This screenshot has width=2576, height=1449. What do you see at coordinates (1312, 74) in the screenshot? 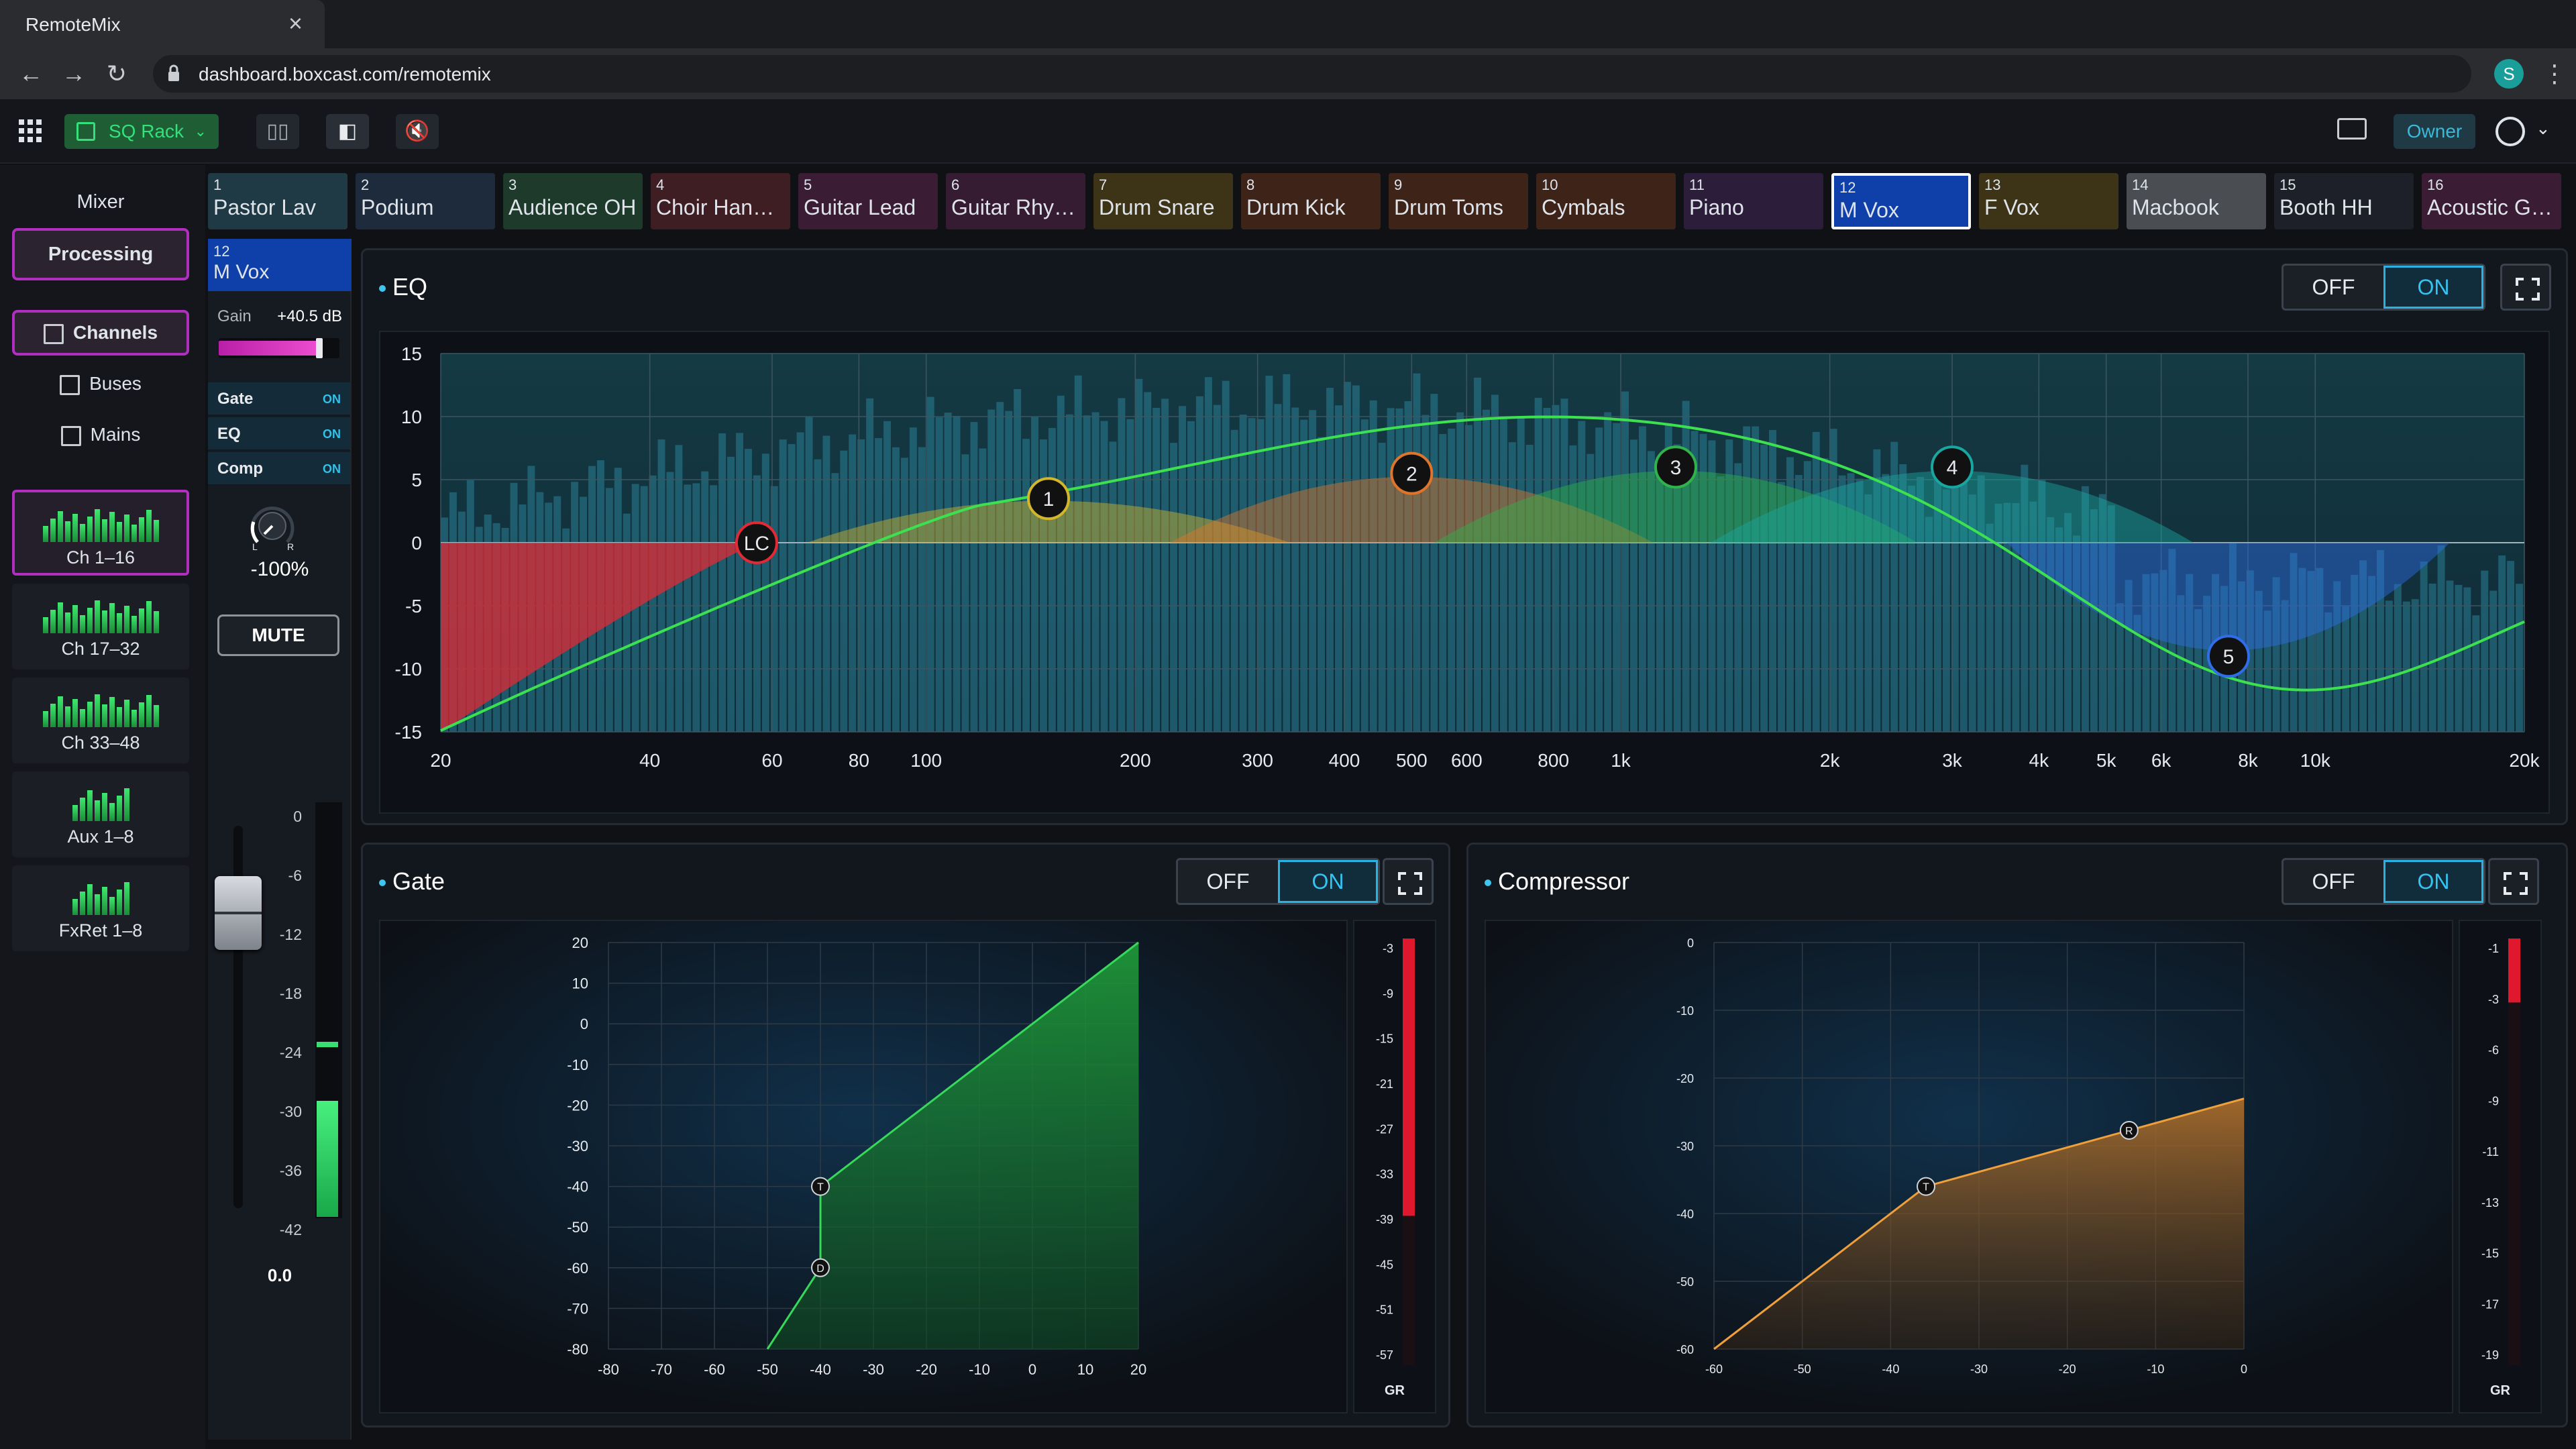
I see `url-bar: dashboard.boxcast.com/remotemix` at bounding box center [1312, 74].